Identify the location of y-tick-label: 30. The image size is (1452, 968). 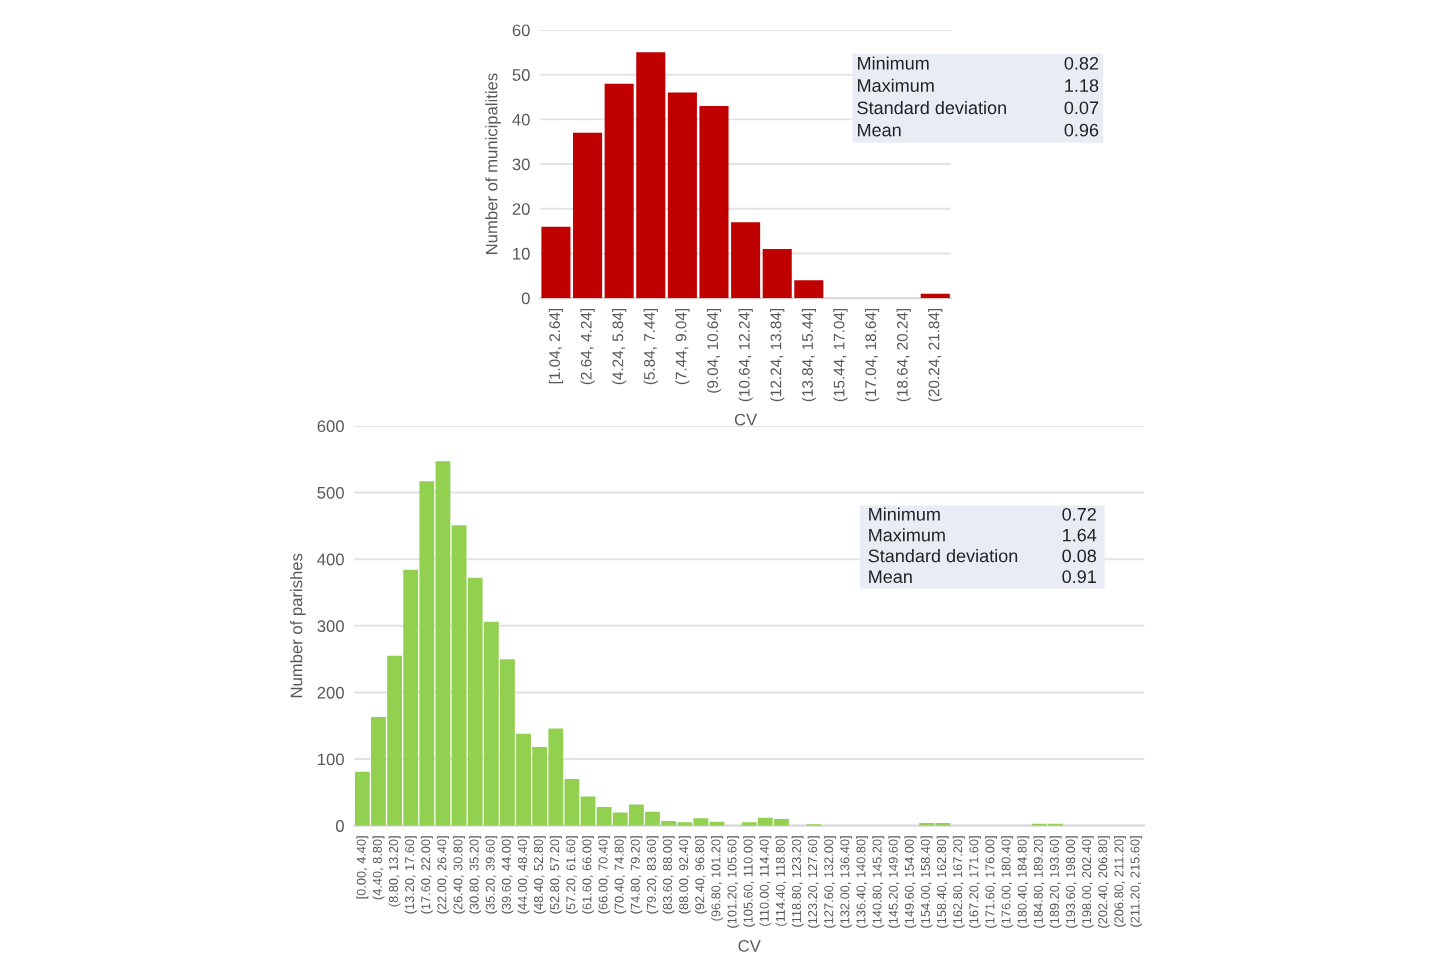
(521, 164).